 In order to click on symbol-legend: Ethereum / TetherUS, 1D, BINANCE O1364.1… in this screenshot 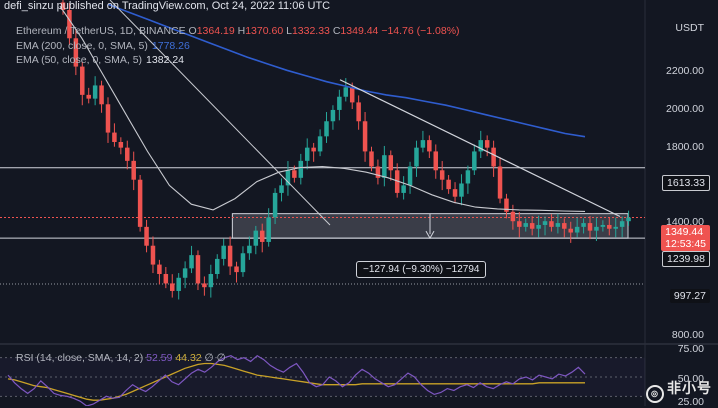, I will do `click(238, 31)`.